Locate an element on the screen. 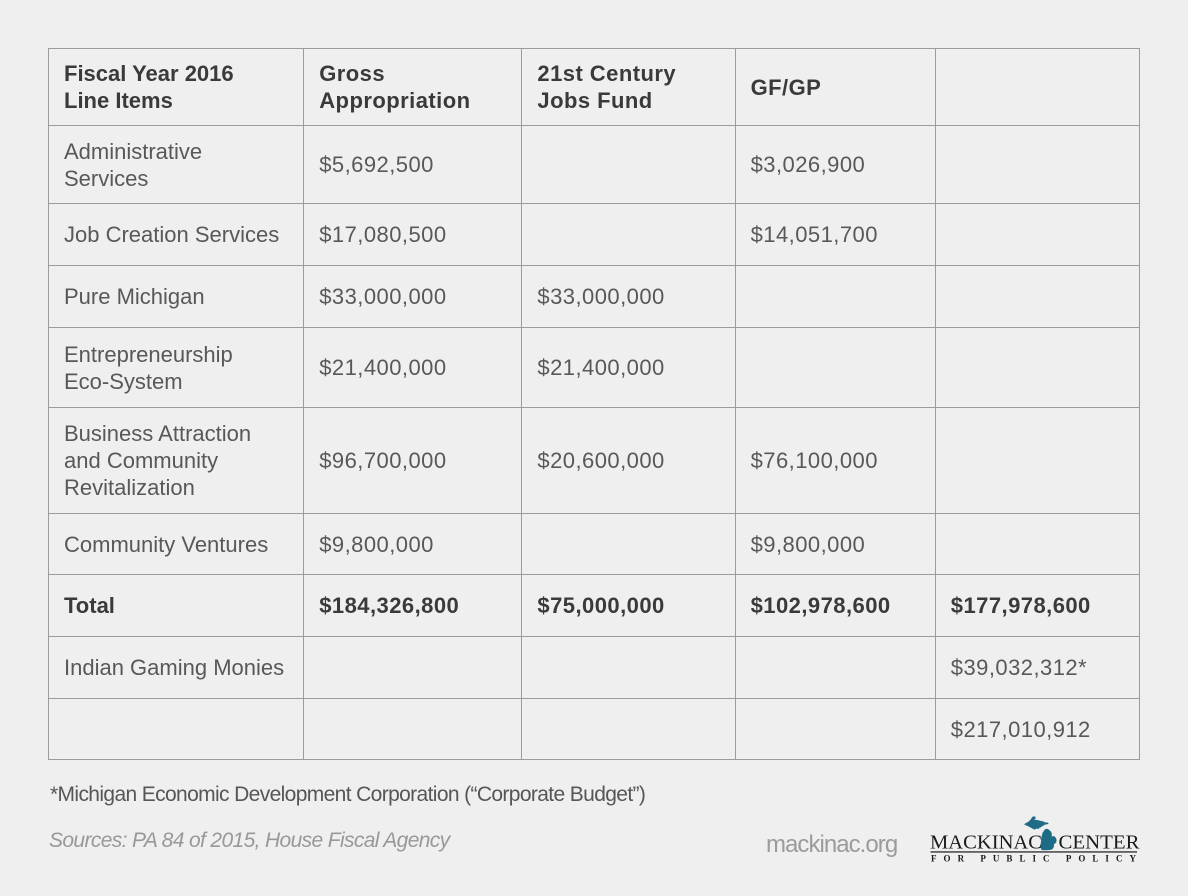  svg-text: FOR PUBLIC POLICY is located at coordinates (1034, 858).